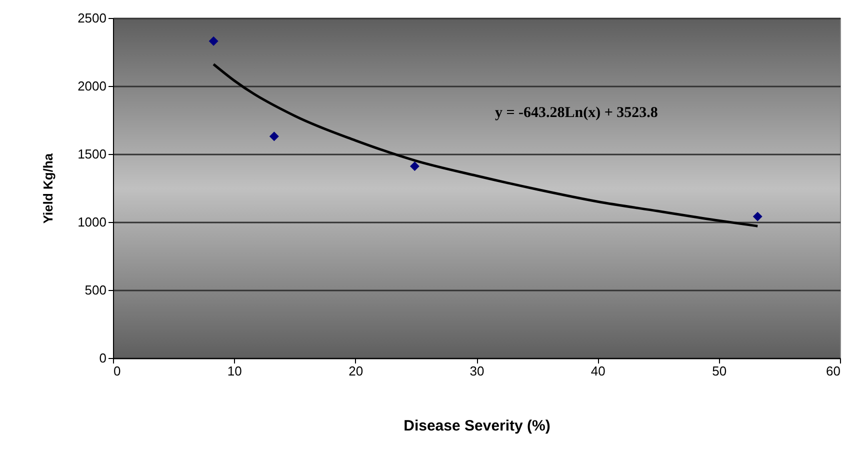 The height and width of the screenshot is (454, 854). Describe the element at coordinates (356, 371) in the screenshot. I see `x-tick-label: 20` at that location.